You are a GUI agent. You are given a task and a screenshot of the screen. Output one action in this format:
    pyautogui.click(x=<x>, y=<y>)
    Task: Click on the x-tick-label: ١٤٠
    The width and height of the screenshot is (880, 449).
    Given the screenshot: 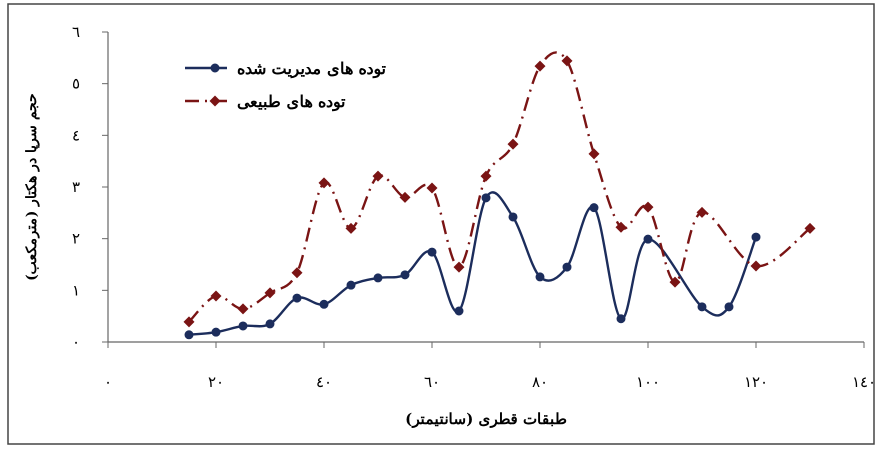 What is the action you would take?
    pyautogui.click(x=864, y=382)
    